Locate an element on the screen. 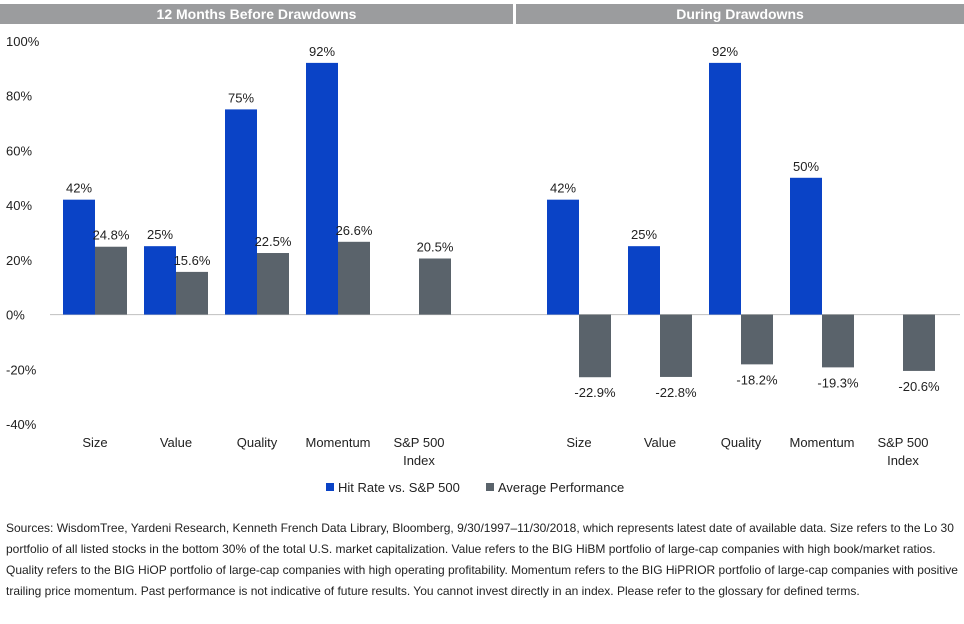  y-tick-label: 80% is located at coordinates (19, 96).